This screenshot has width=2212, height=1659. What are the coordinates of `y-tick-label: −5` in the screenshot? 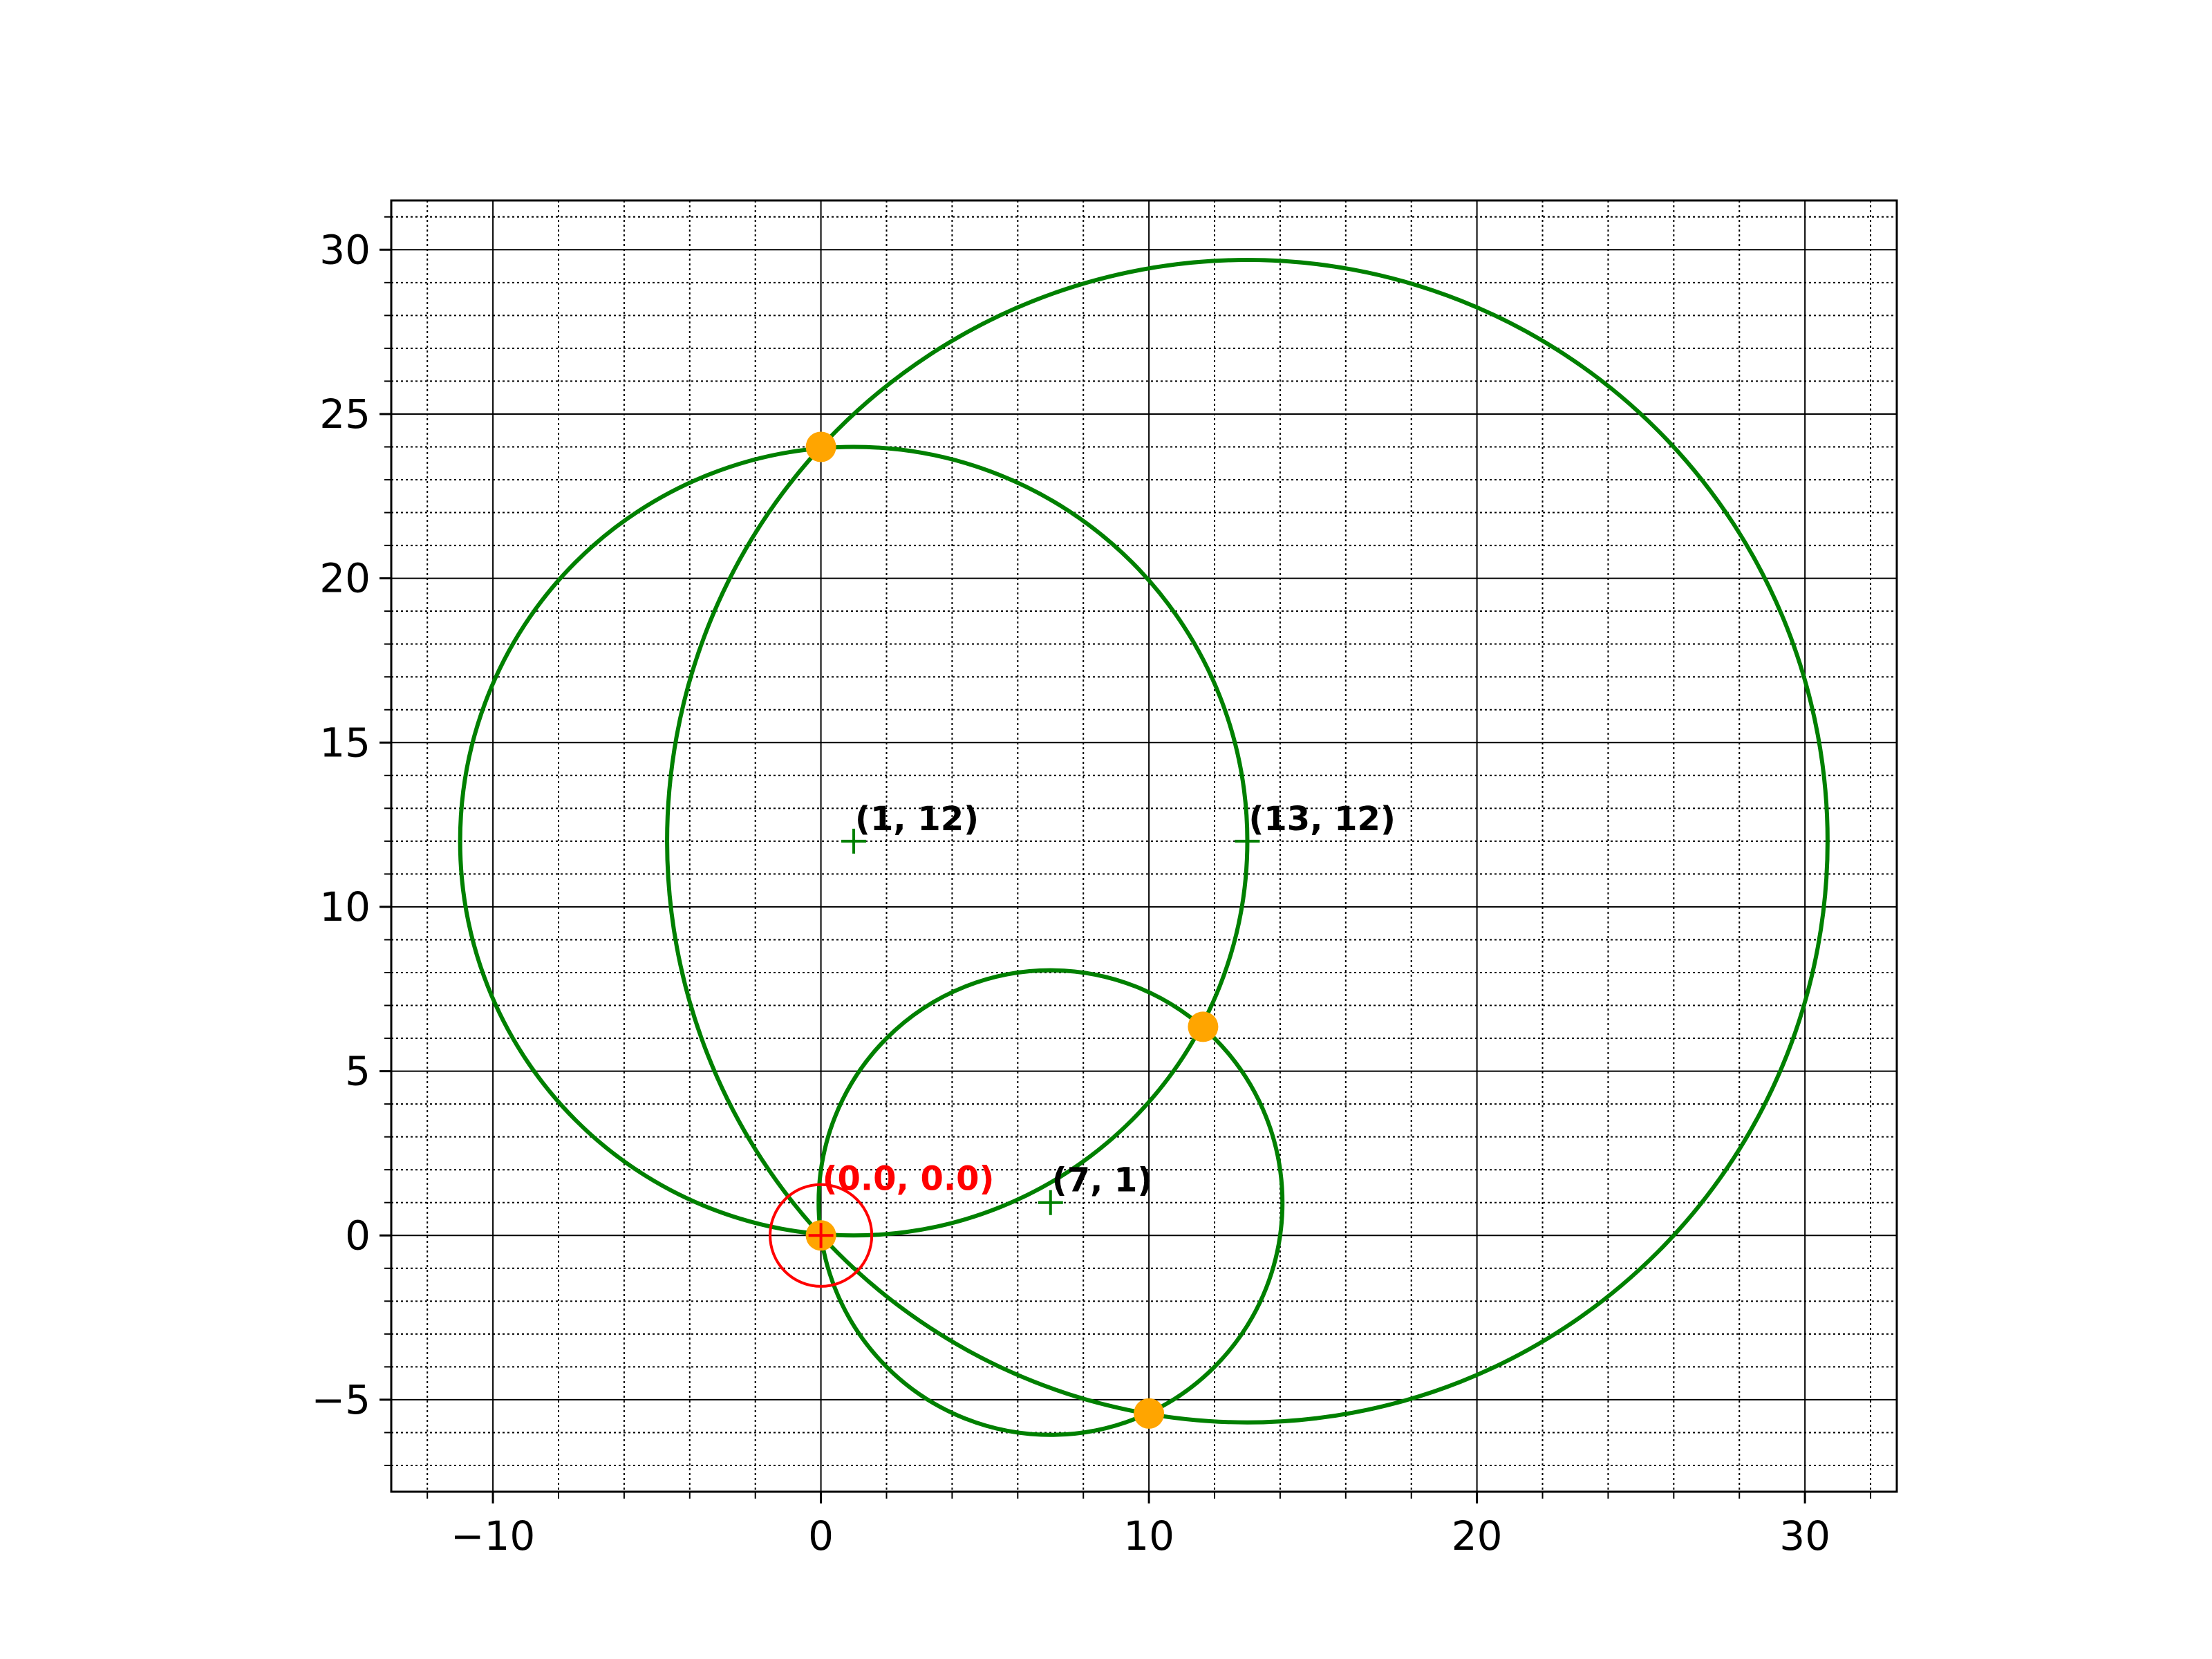 It's located at (341, 1399).